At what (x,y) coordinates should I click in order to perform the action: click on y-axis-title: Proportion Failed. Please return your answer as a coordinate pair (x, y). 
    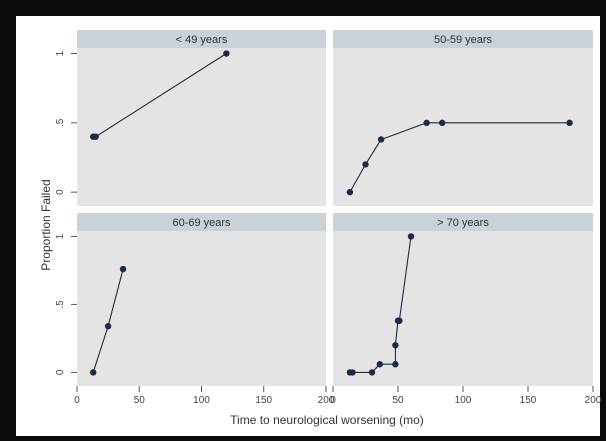
    Looking at the image, I should click on (46, 224).